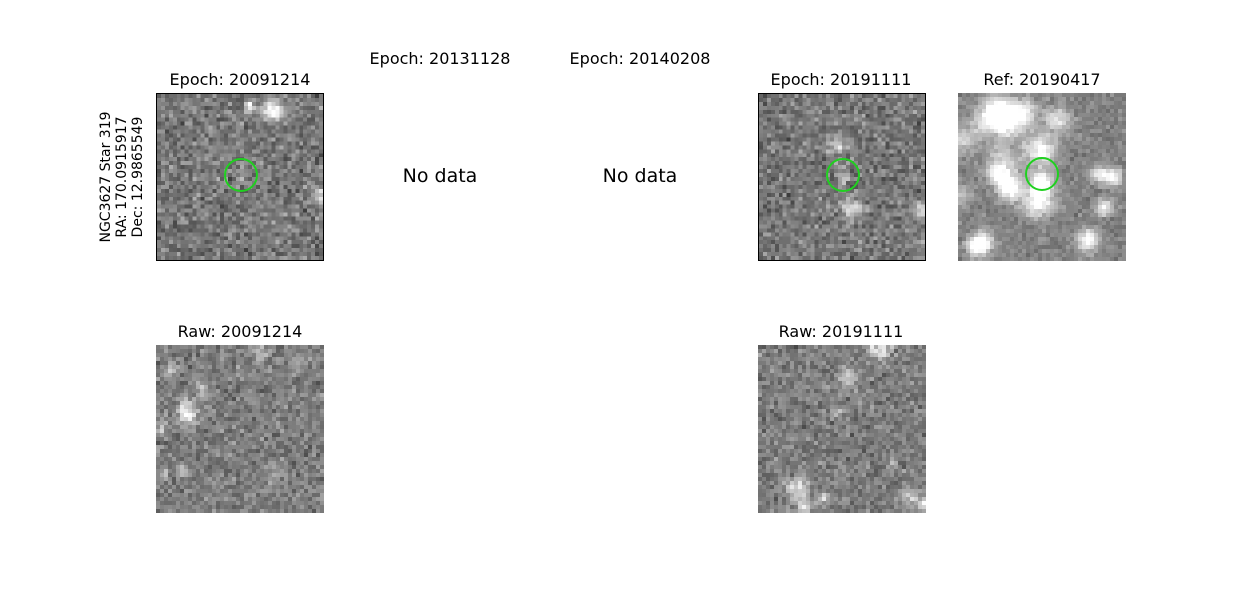 The width and height of the screenshot is (1250, 600). Describe the element at coordinates (640, 58) in the screenshot. I see `epoch-title-20140208: Epoch: 20140208` at that location.